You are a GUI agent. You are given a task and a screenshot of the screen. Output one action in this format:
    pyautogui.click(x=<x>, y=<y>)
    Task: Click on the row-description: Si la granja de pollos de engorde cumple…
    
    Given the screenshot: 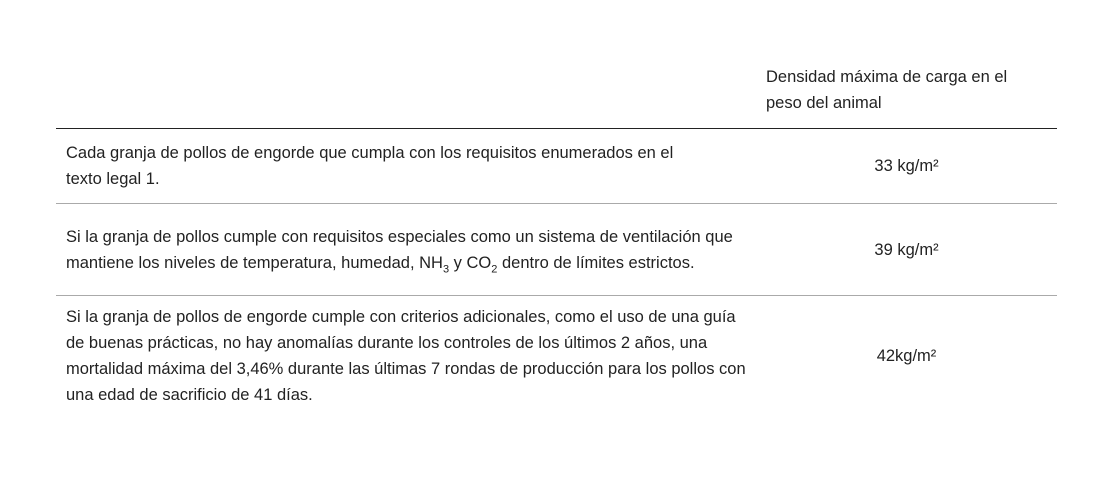 What is the action you would take?
    pyautogui.click(x=406, y=355)
    